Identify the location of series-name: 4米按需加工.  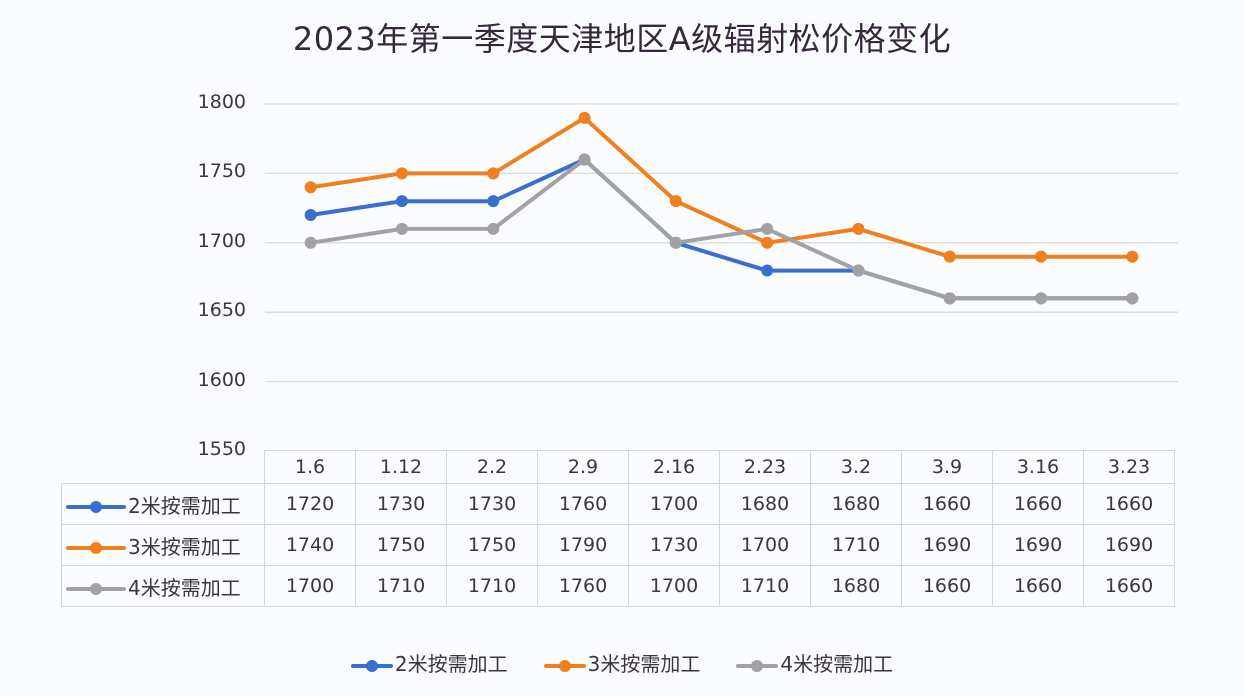
(184, 587).